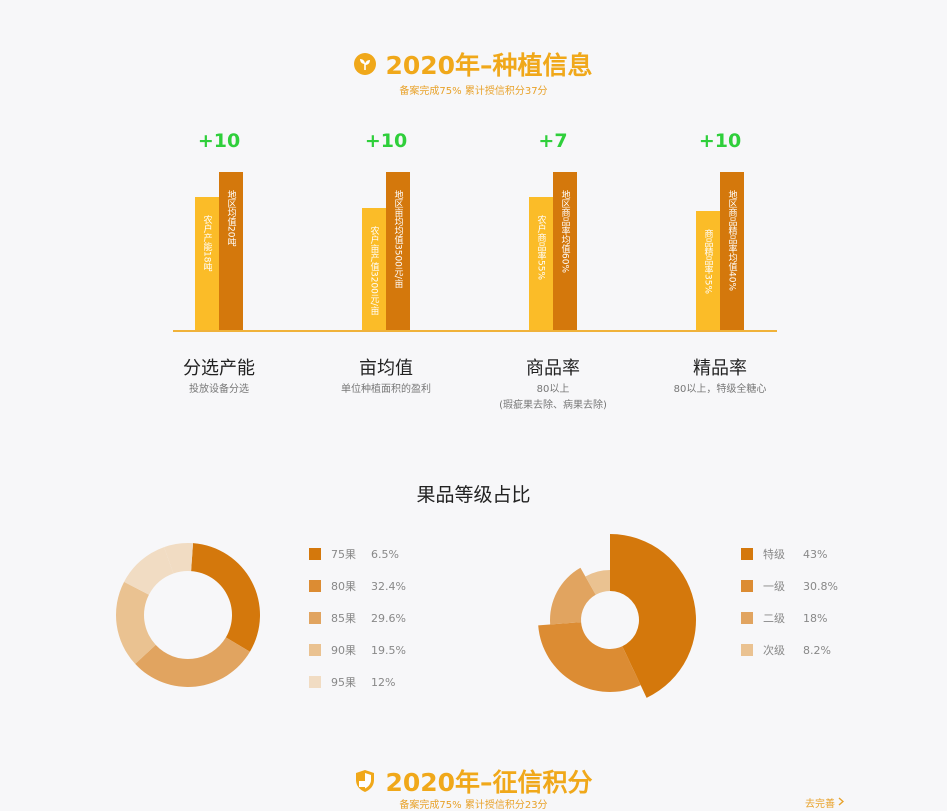 The width and height of the screenshot is (947, 811). I want to click on legend-item: 80果 32.4%, so click(357, 586).